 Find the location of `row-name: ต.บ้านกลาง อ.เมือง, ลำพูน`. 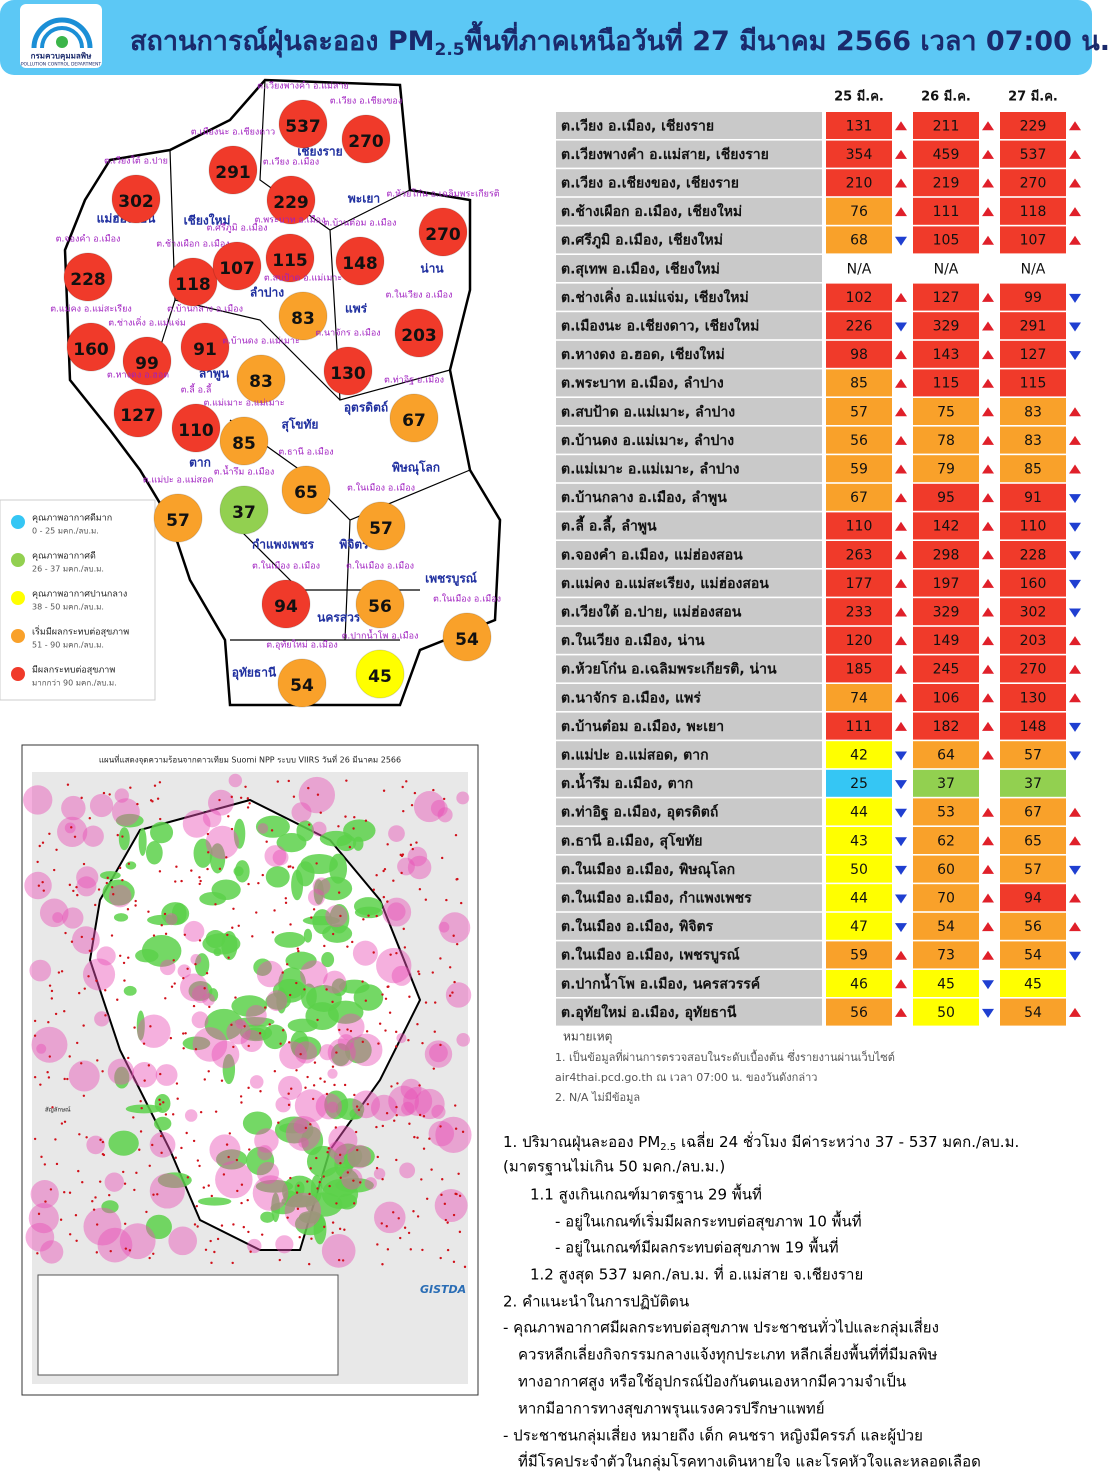

row-name: ต.บ้านกลาง อ.เมือง, ลำพูน is located at coordinates (644, 498).